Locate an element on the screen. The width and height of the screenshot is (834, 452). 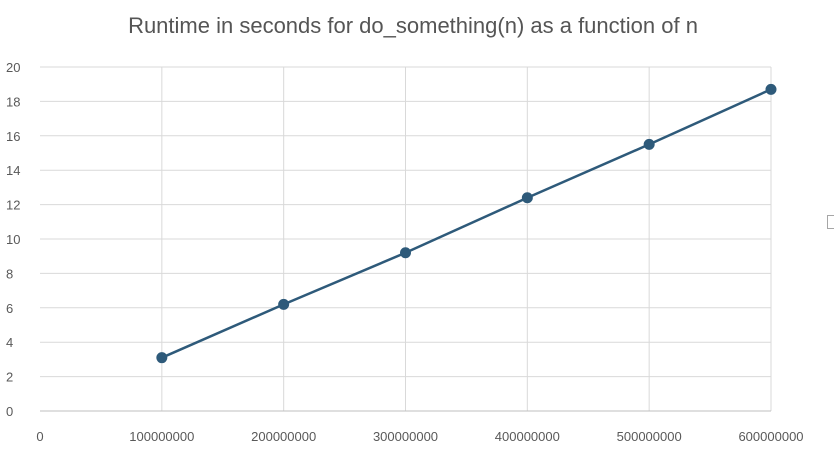
y-tick-label: 0 is located at coordinates (9, 411).